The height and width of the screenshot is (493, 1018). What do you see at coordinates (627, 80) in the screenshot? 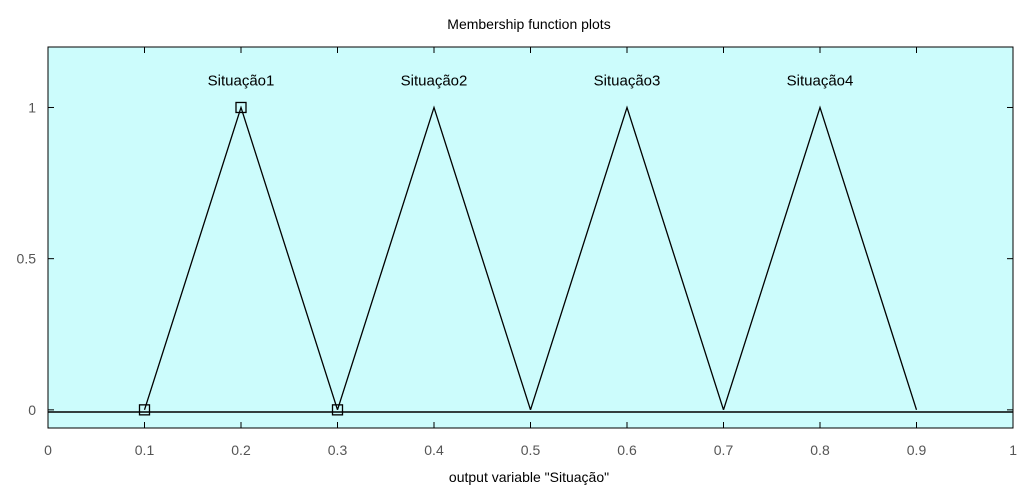
I see `membership-function-label: Situação3` at bounding box center [627, 80].